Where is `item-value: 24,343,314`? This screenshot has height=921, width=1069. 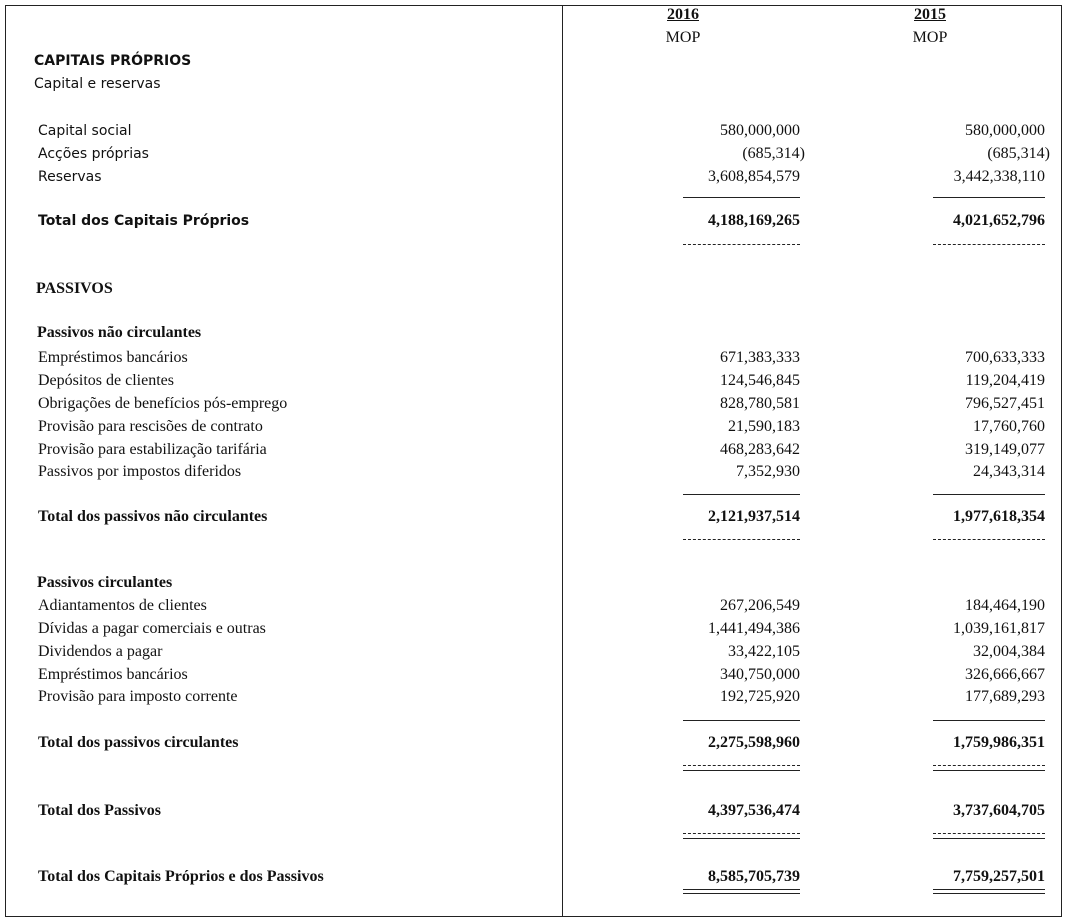
item-value: 24,343,314 is located at coordinates (1009, 471).